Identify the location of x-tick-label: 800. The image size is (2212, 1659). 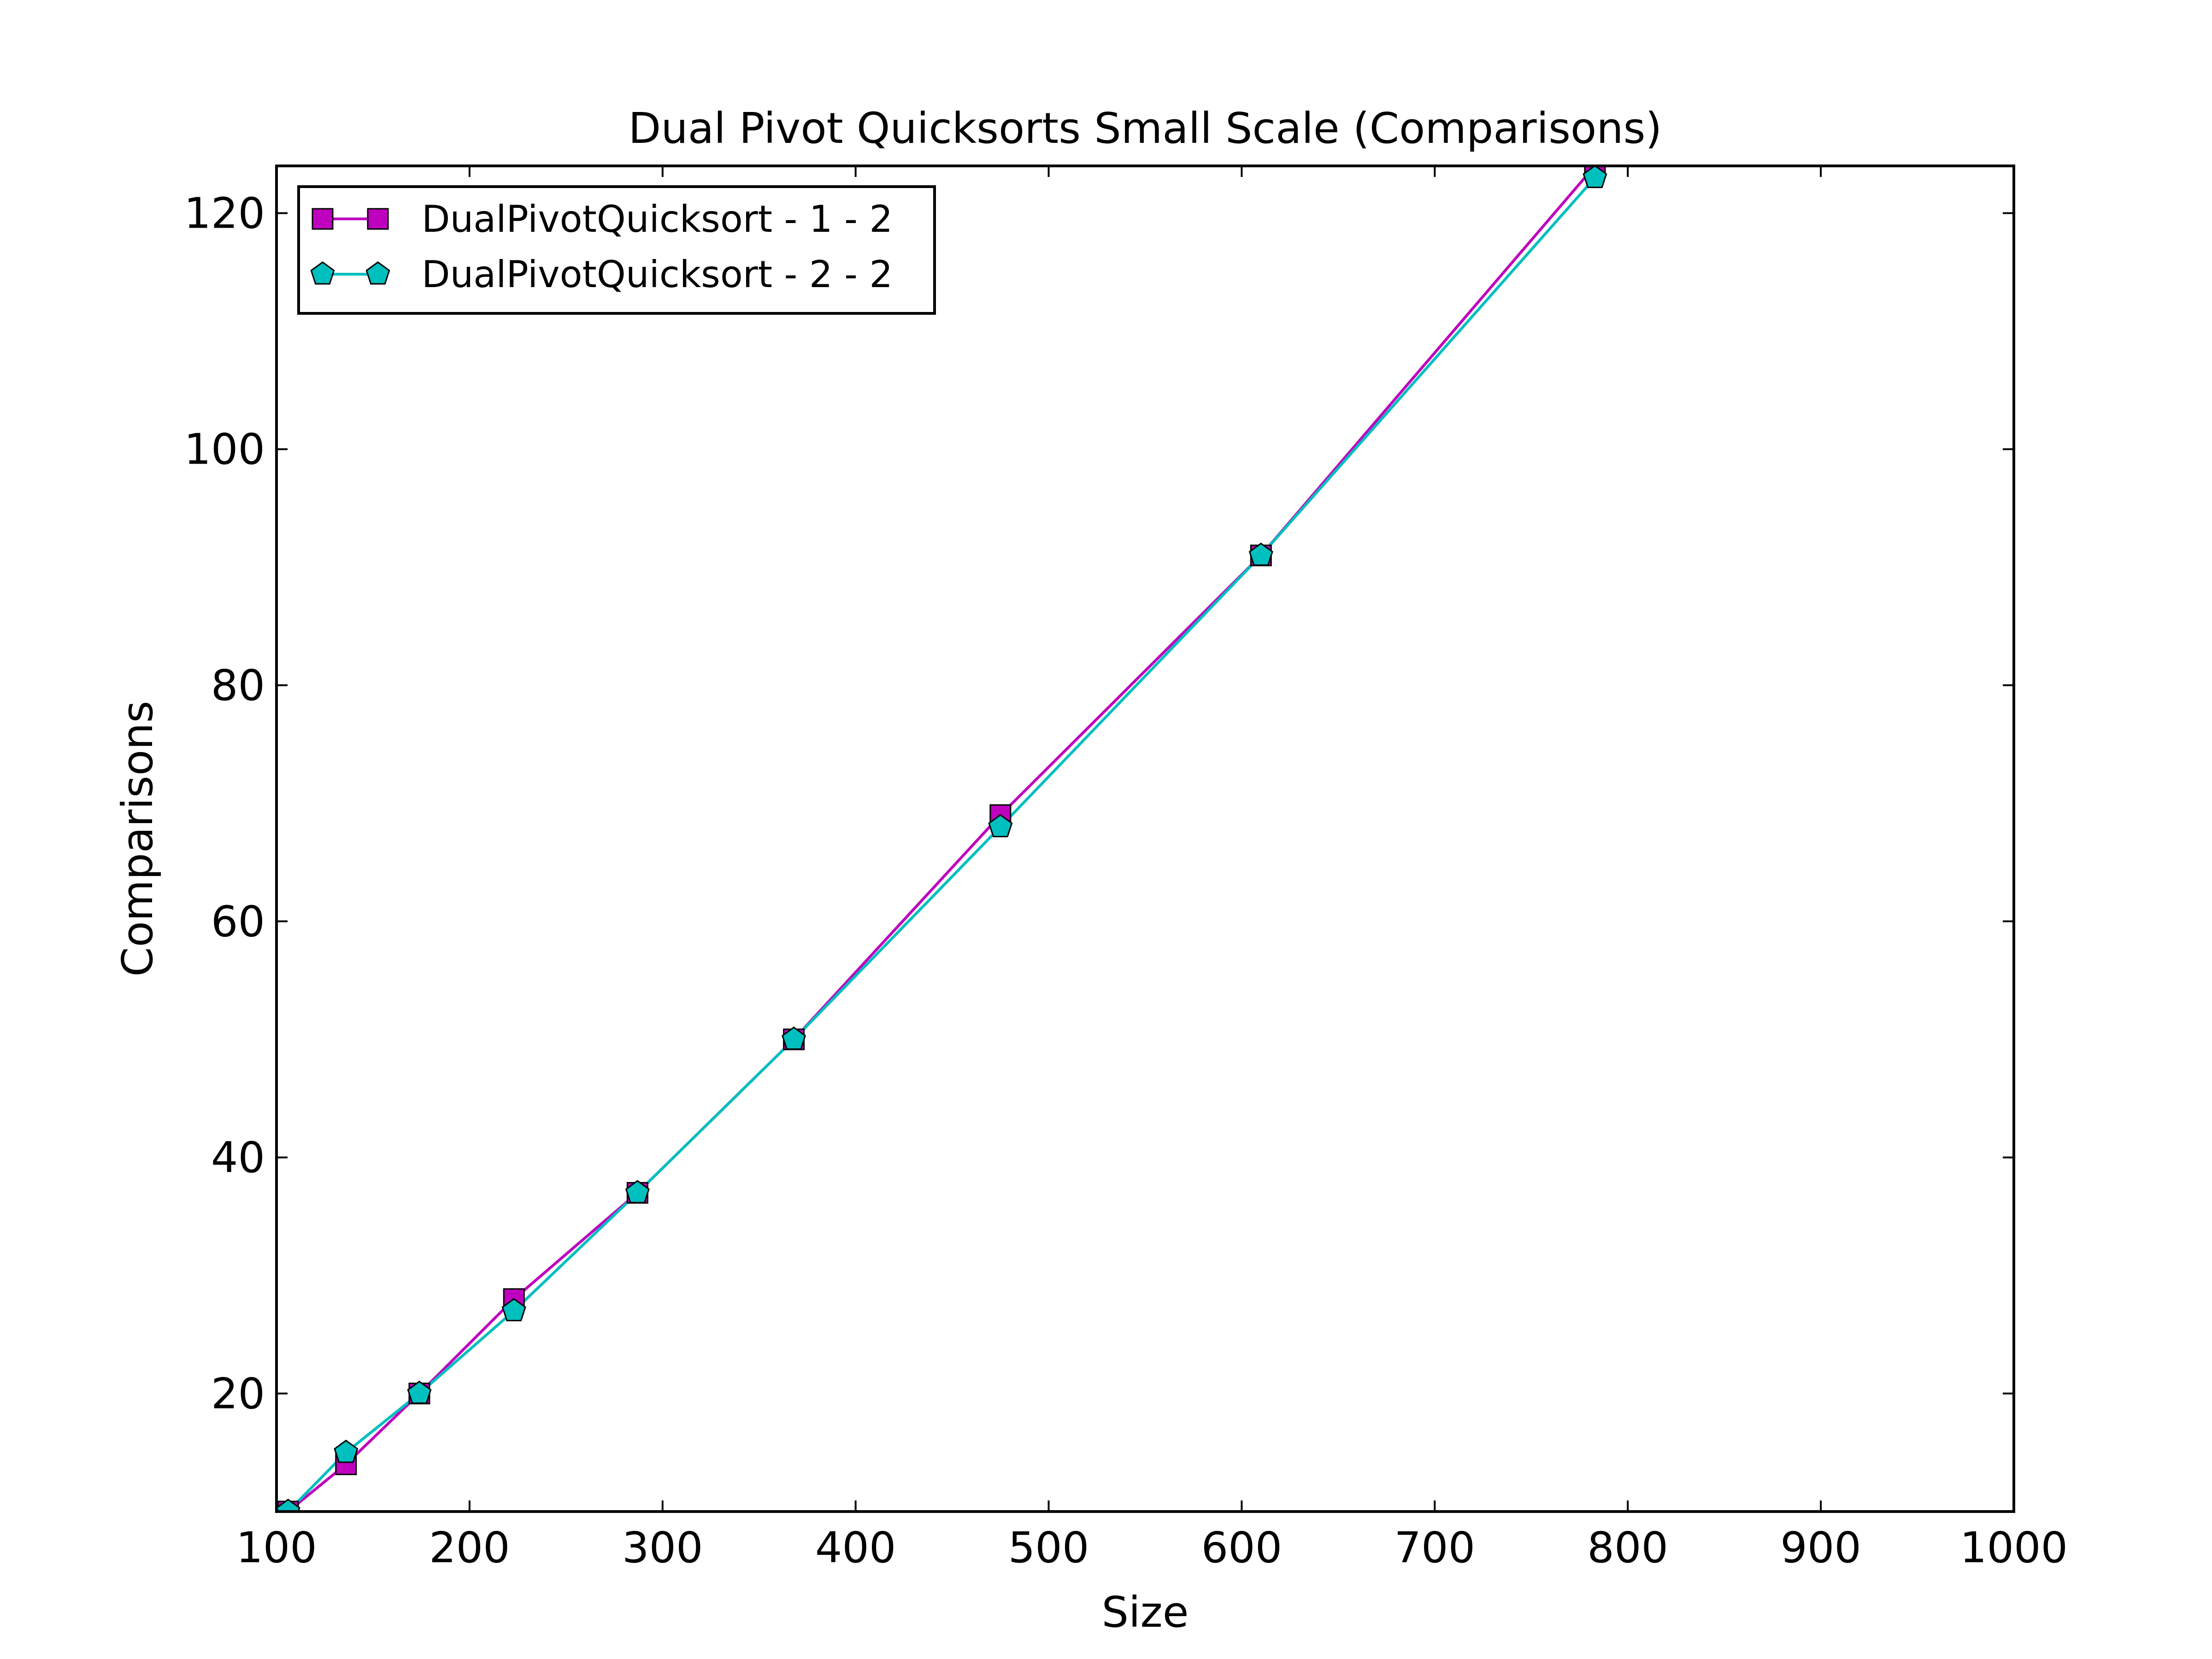
(1627, 1547).